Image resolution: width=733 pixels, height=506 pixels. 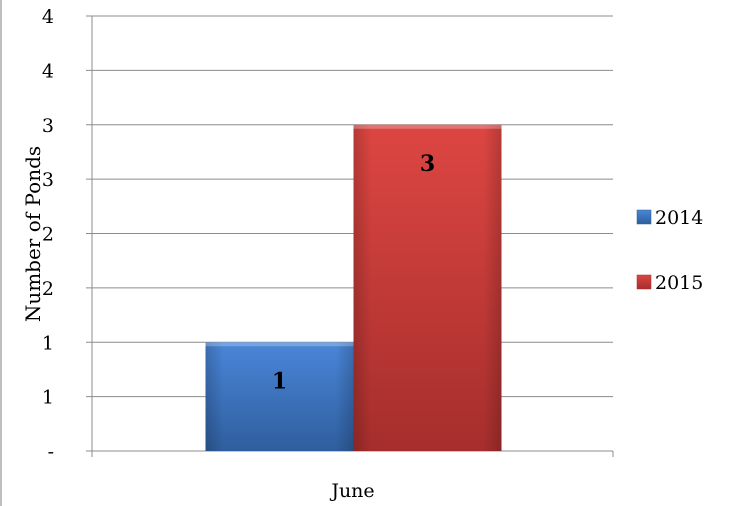 I want to click on legend-swatch-2014, so click(x=644, y=217).